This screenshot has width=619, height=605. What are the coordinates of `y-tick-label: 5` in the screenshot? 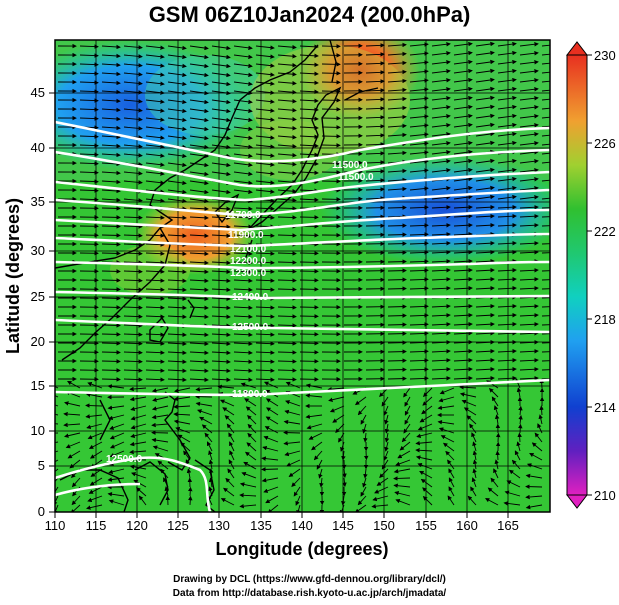 It's located at (41, 465).